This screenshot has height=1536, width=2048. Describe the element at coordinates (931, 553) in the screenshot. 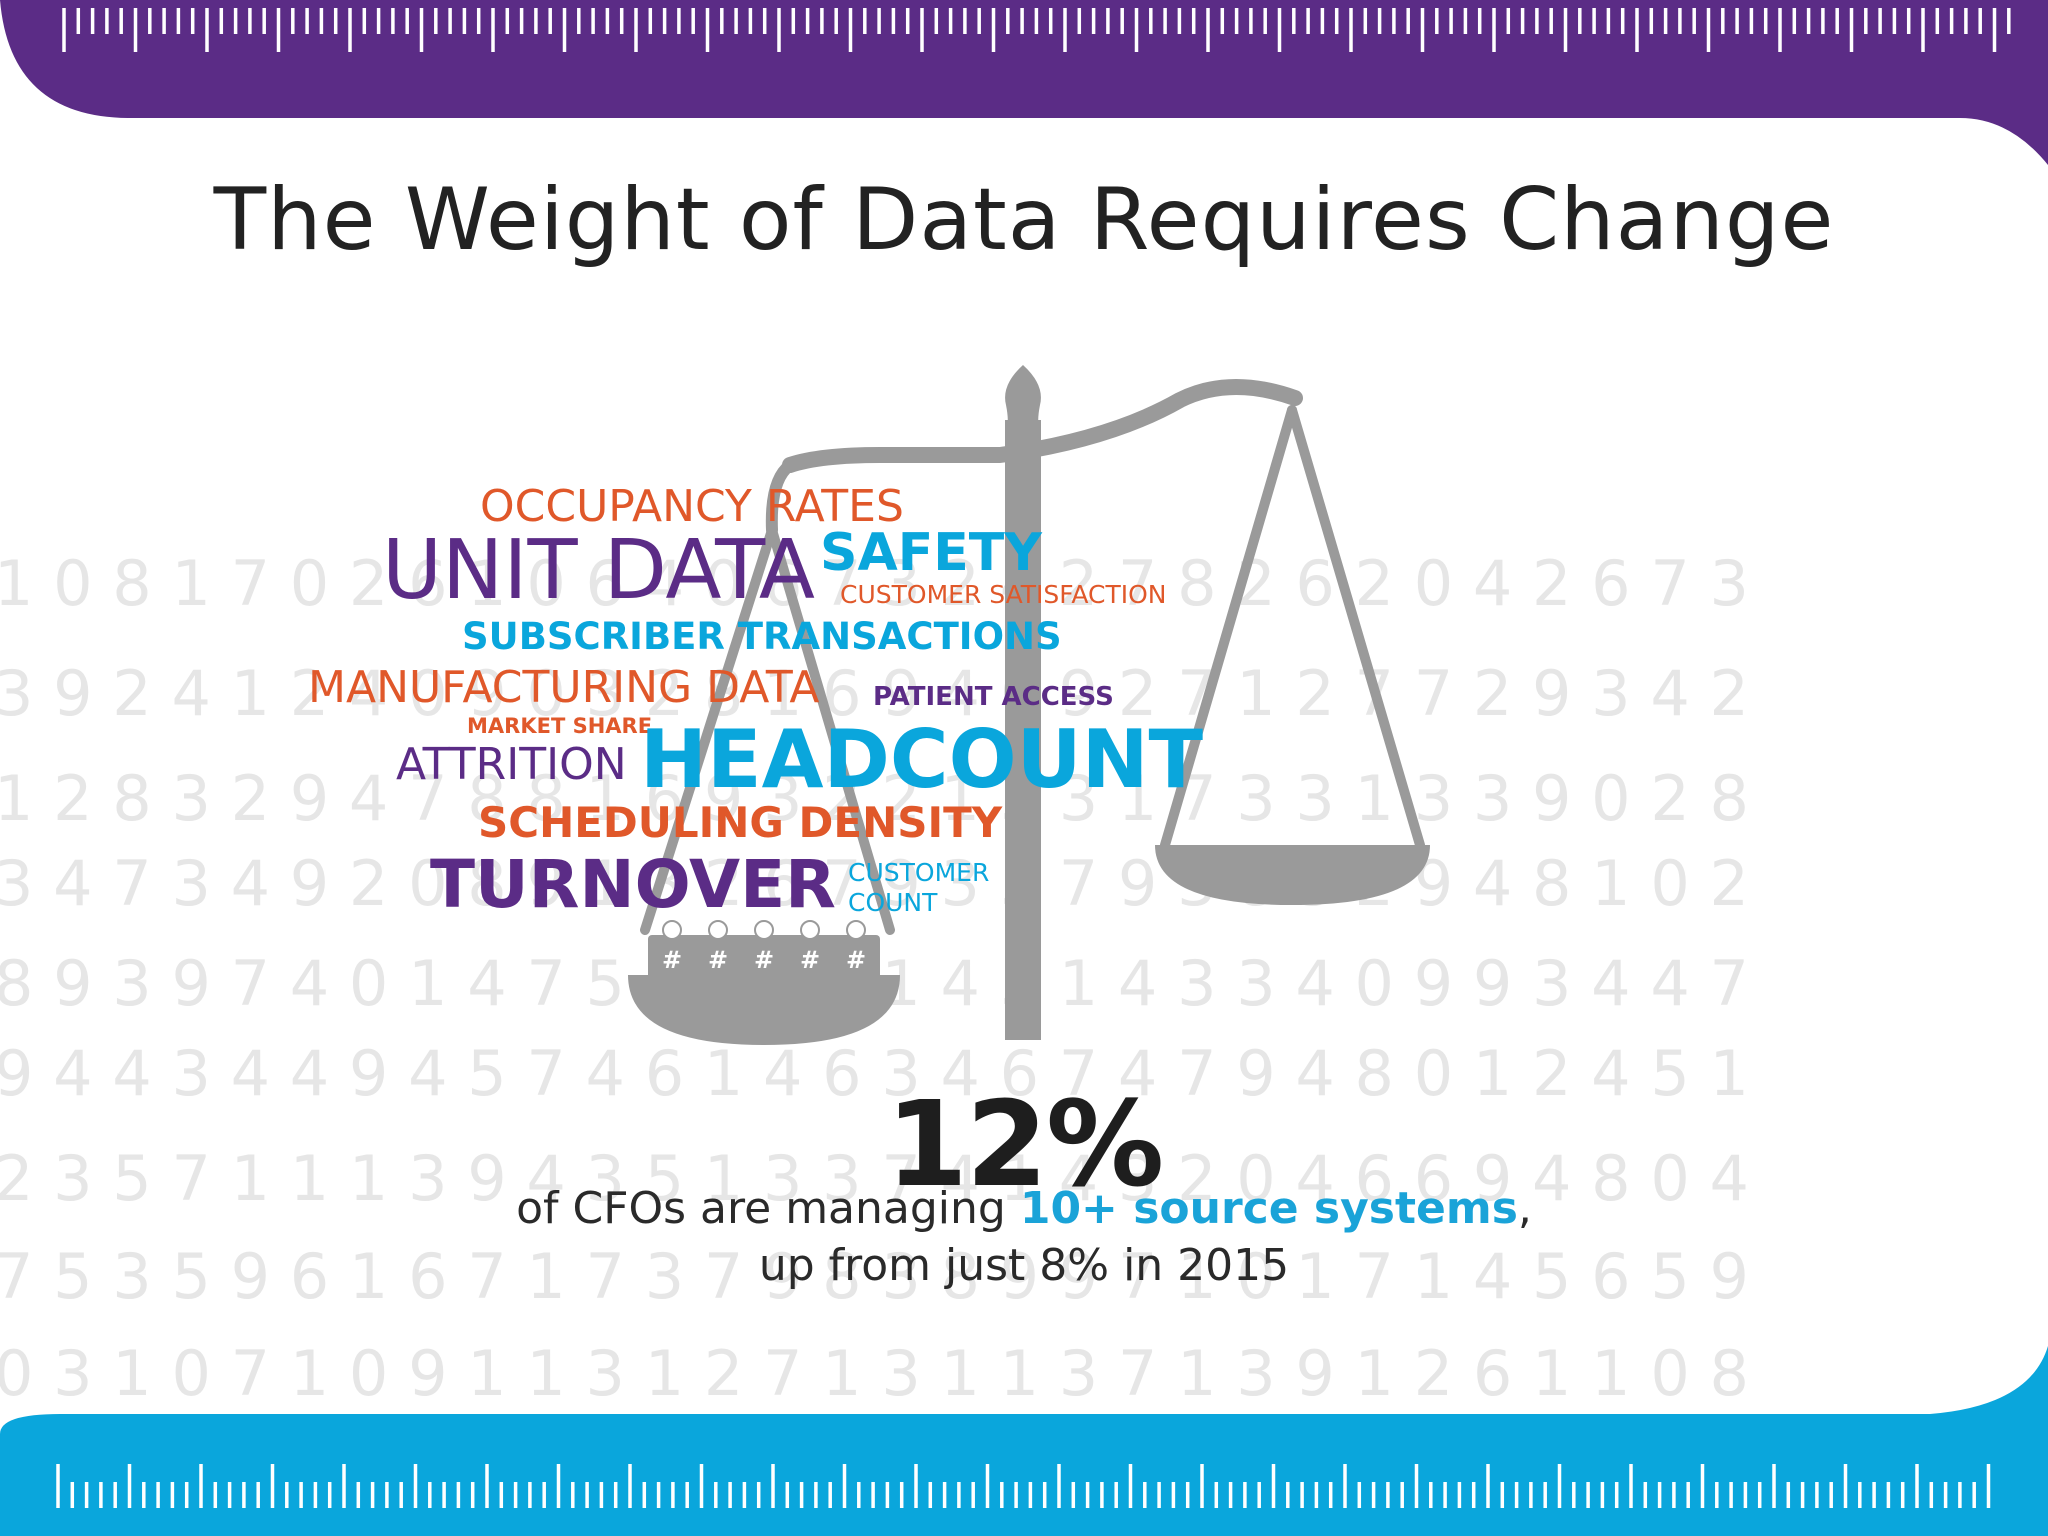

I see `word-cloud-term: SAFETY` at that location.